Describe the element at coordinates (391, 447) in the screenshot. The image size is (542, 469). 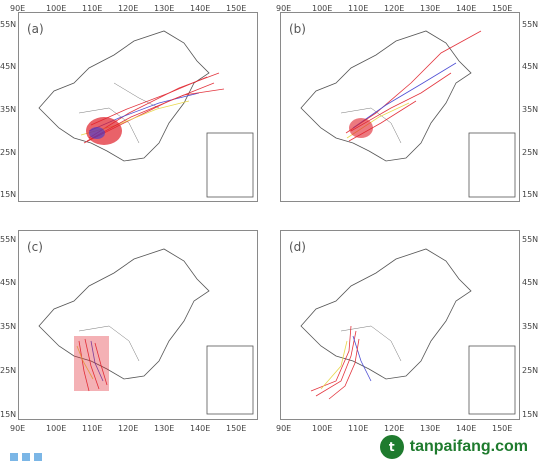
I see `brand-logo-icon: t` at that location.